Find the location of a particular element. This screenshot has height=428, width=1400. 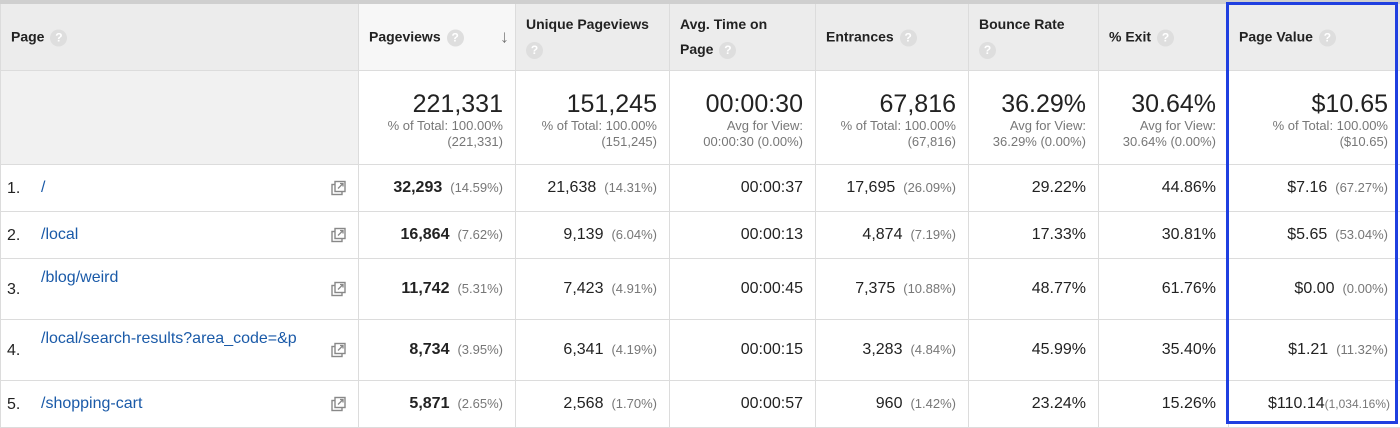

page-value-percent: (11.32%) is located at coordinates (1362, 349).